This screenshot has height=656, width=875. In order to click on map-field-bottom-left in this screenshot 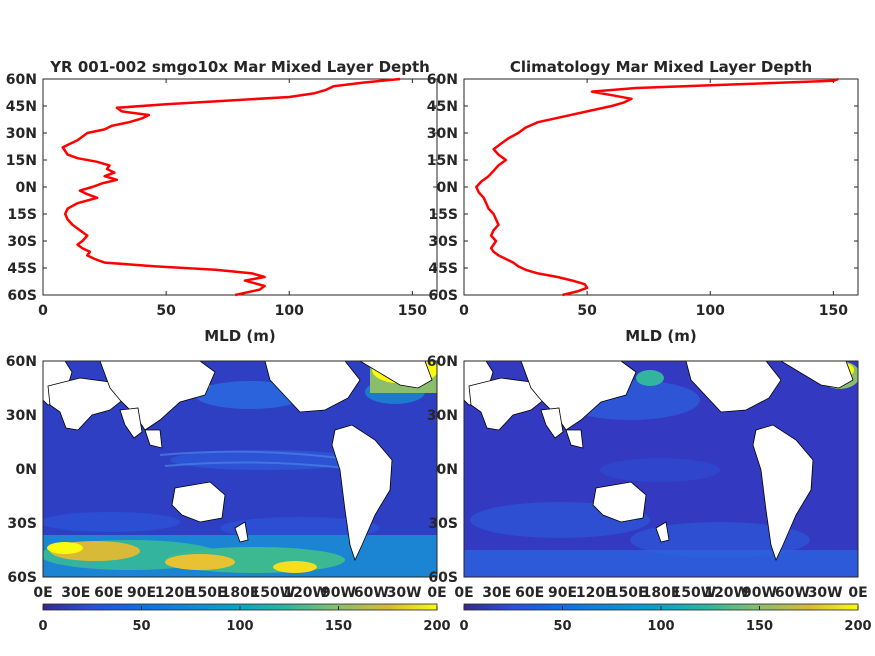, I will do `click(240, 469)`.